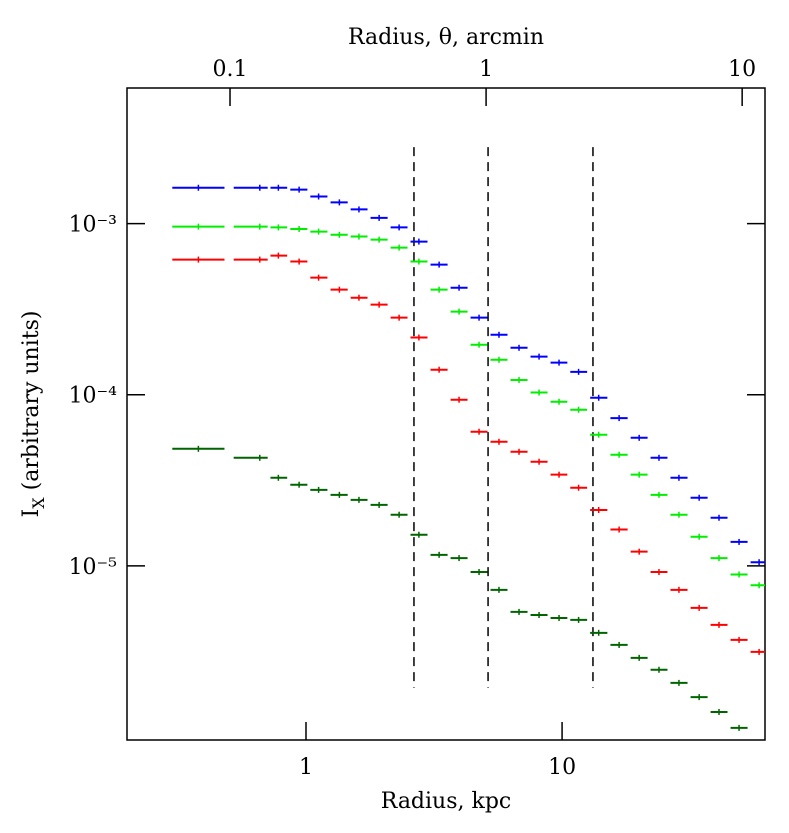  I want to click on x2-axis-label: Radius, θ, arcmin, so click(446, 37).